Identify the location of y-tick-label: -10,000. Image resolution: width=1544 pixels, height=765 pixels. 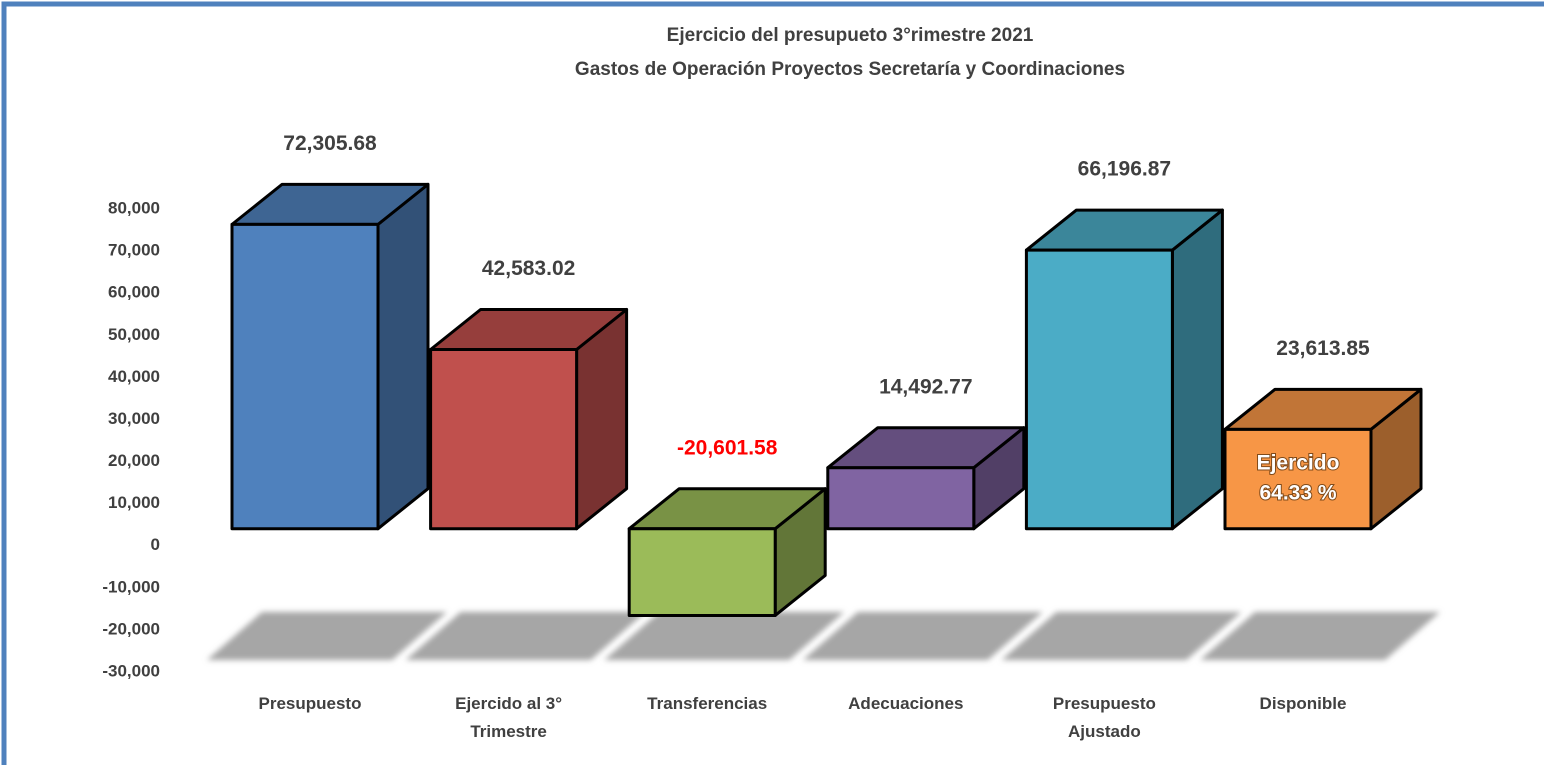
(131, 586).